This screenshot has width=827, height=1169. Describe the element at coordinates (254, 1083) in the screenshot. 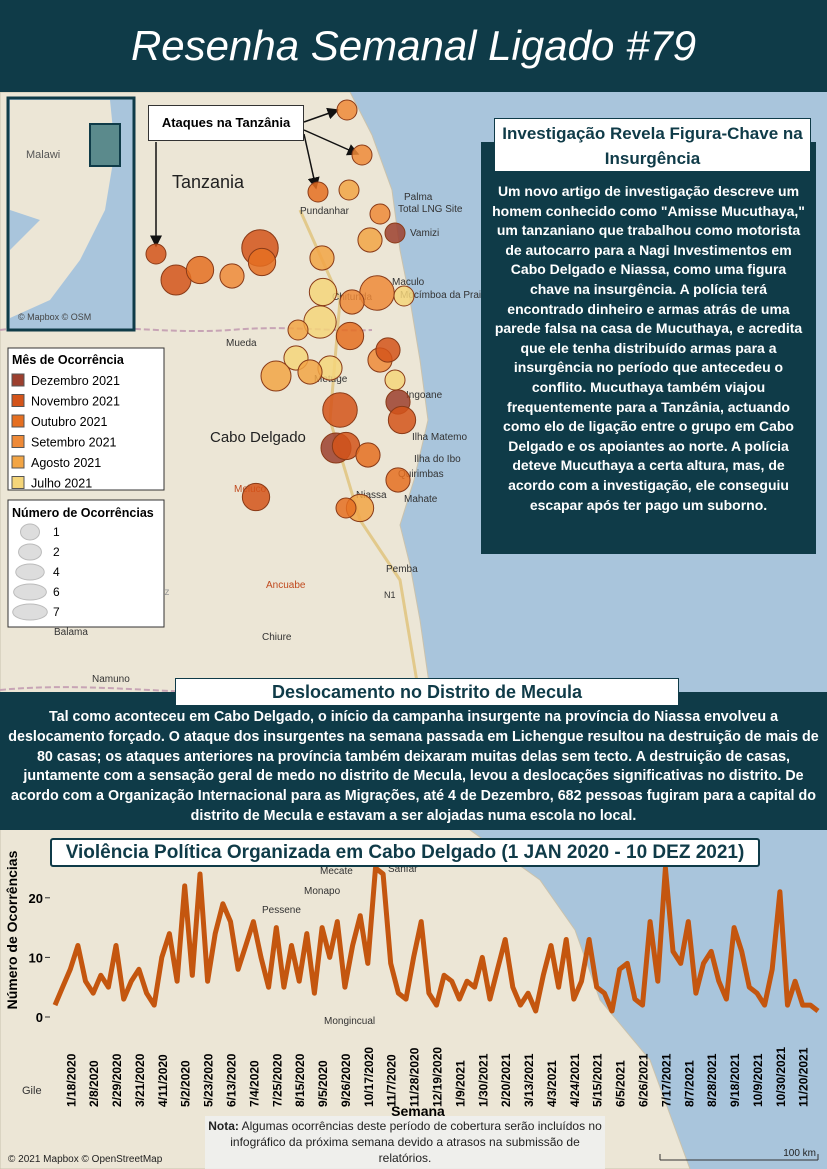

I see `x-tick-label: 7/4/2020` at that location.